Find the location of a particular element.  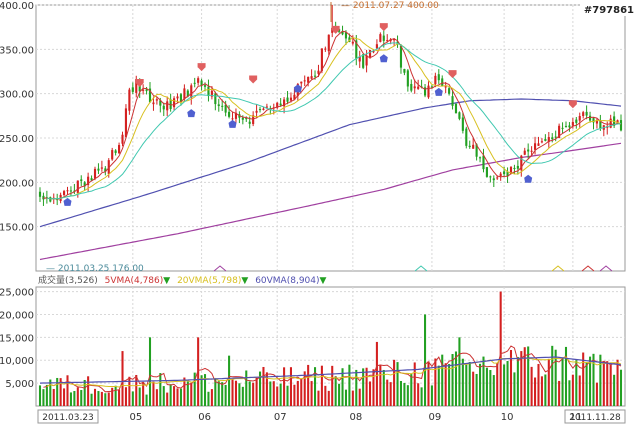

vma60-line is located at coordinates (330, 370).